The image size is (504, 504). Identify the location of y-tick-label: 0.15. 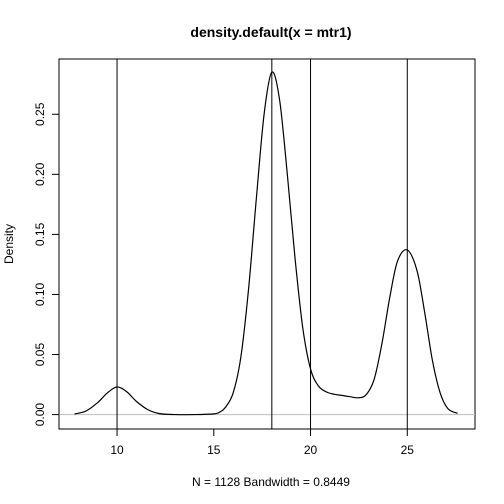
(40, 234).